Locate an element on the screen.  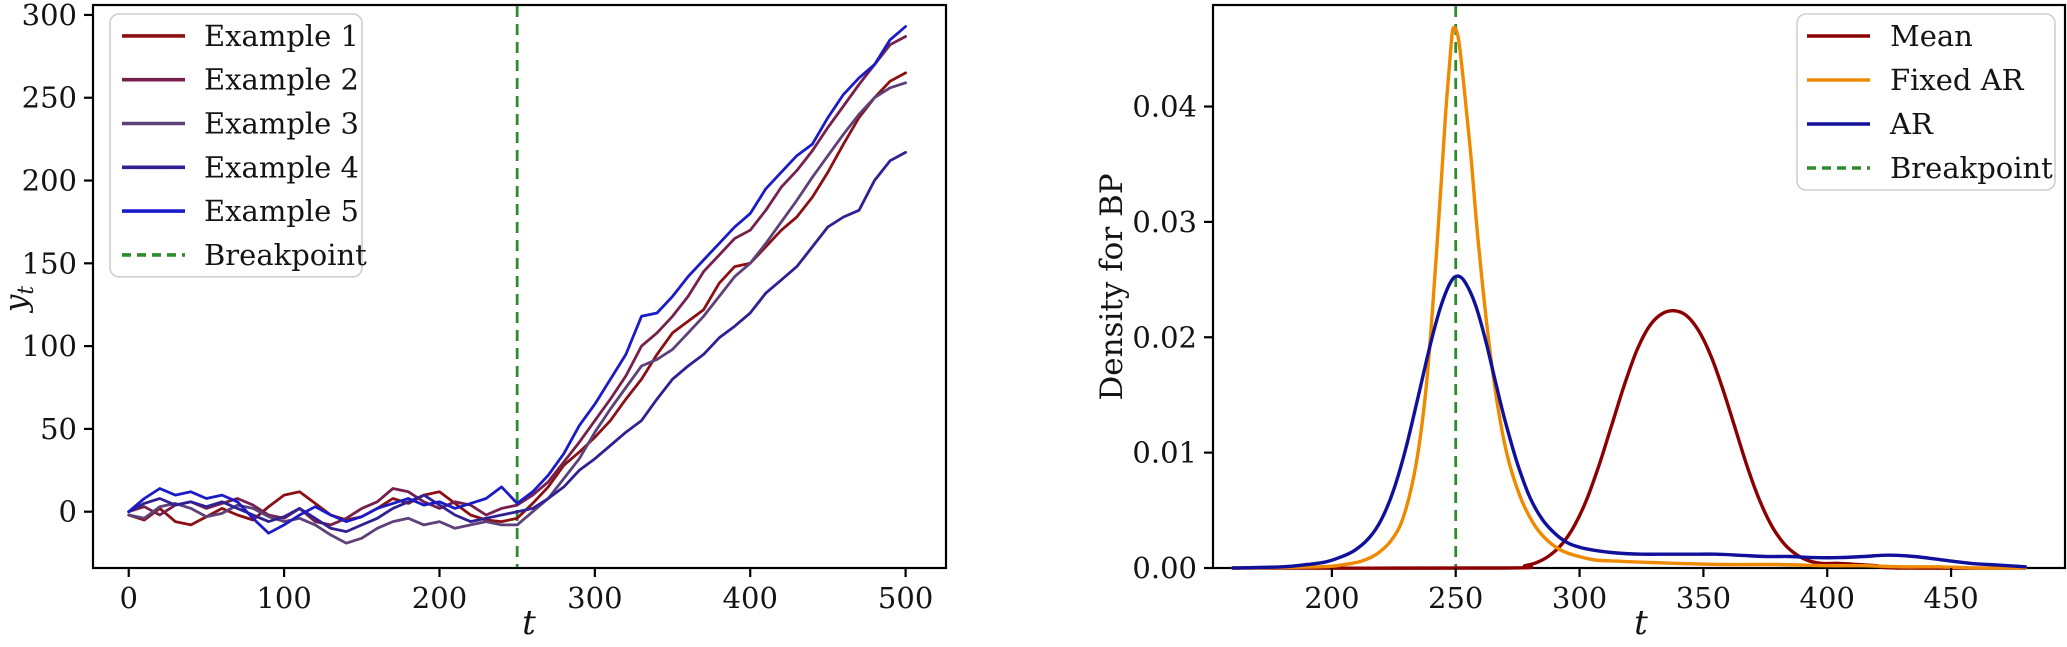
x-axis-tick-label: 0 is located at coordinates (129, 598).